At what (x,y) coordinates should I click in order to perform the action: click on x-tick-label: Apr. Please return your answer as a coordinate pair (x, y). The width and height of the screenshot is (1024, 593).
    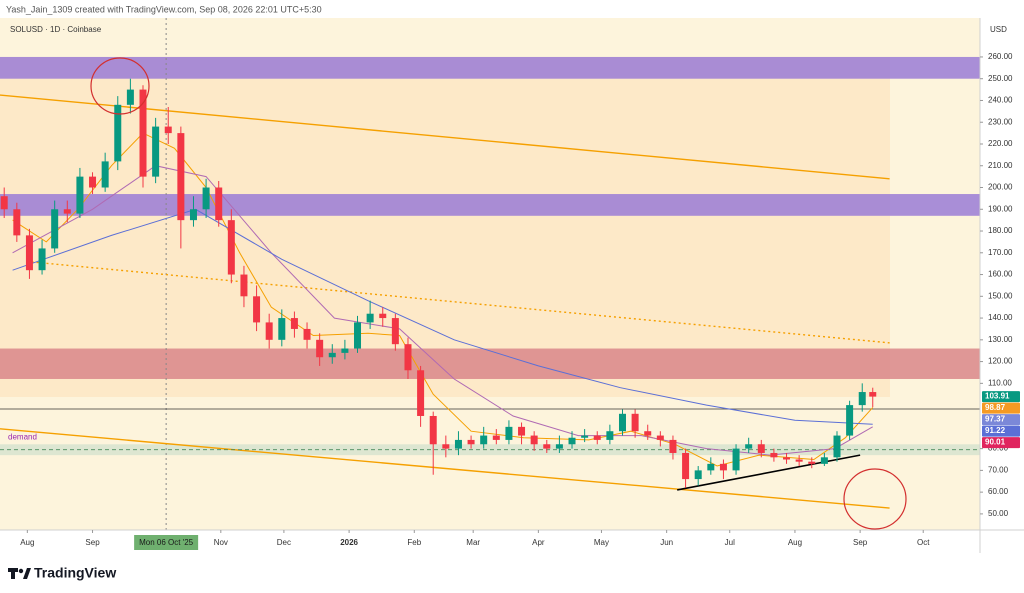
    Looking at the image, I should click on (538, 542).